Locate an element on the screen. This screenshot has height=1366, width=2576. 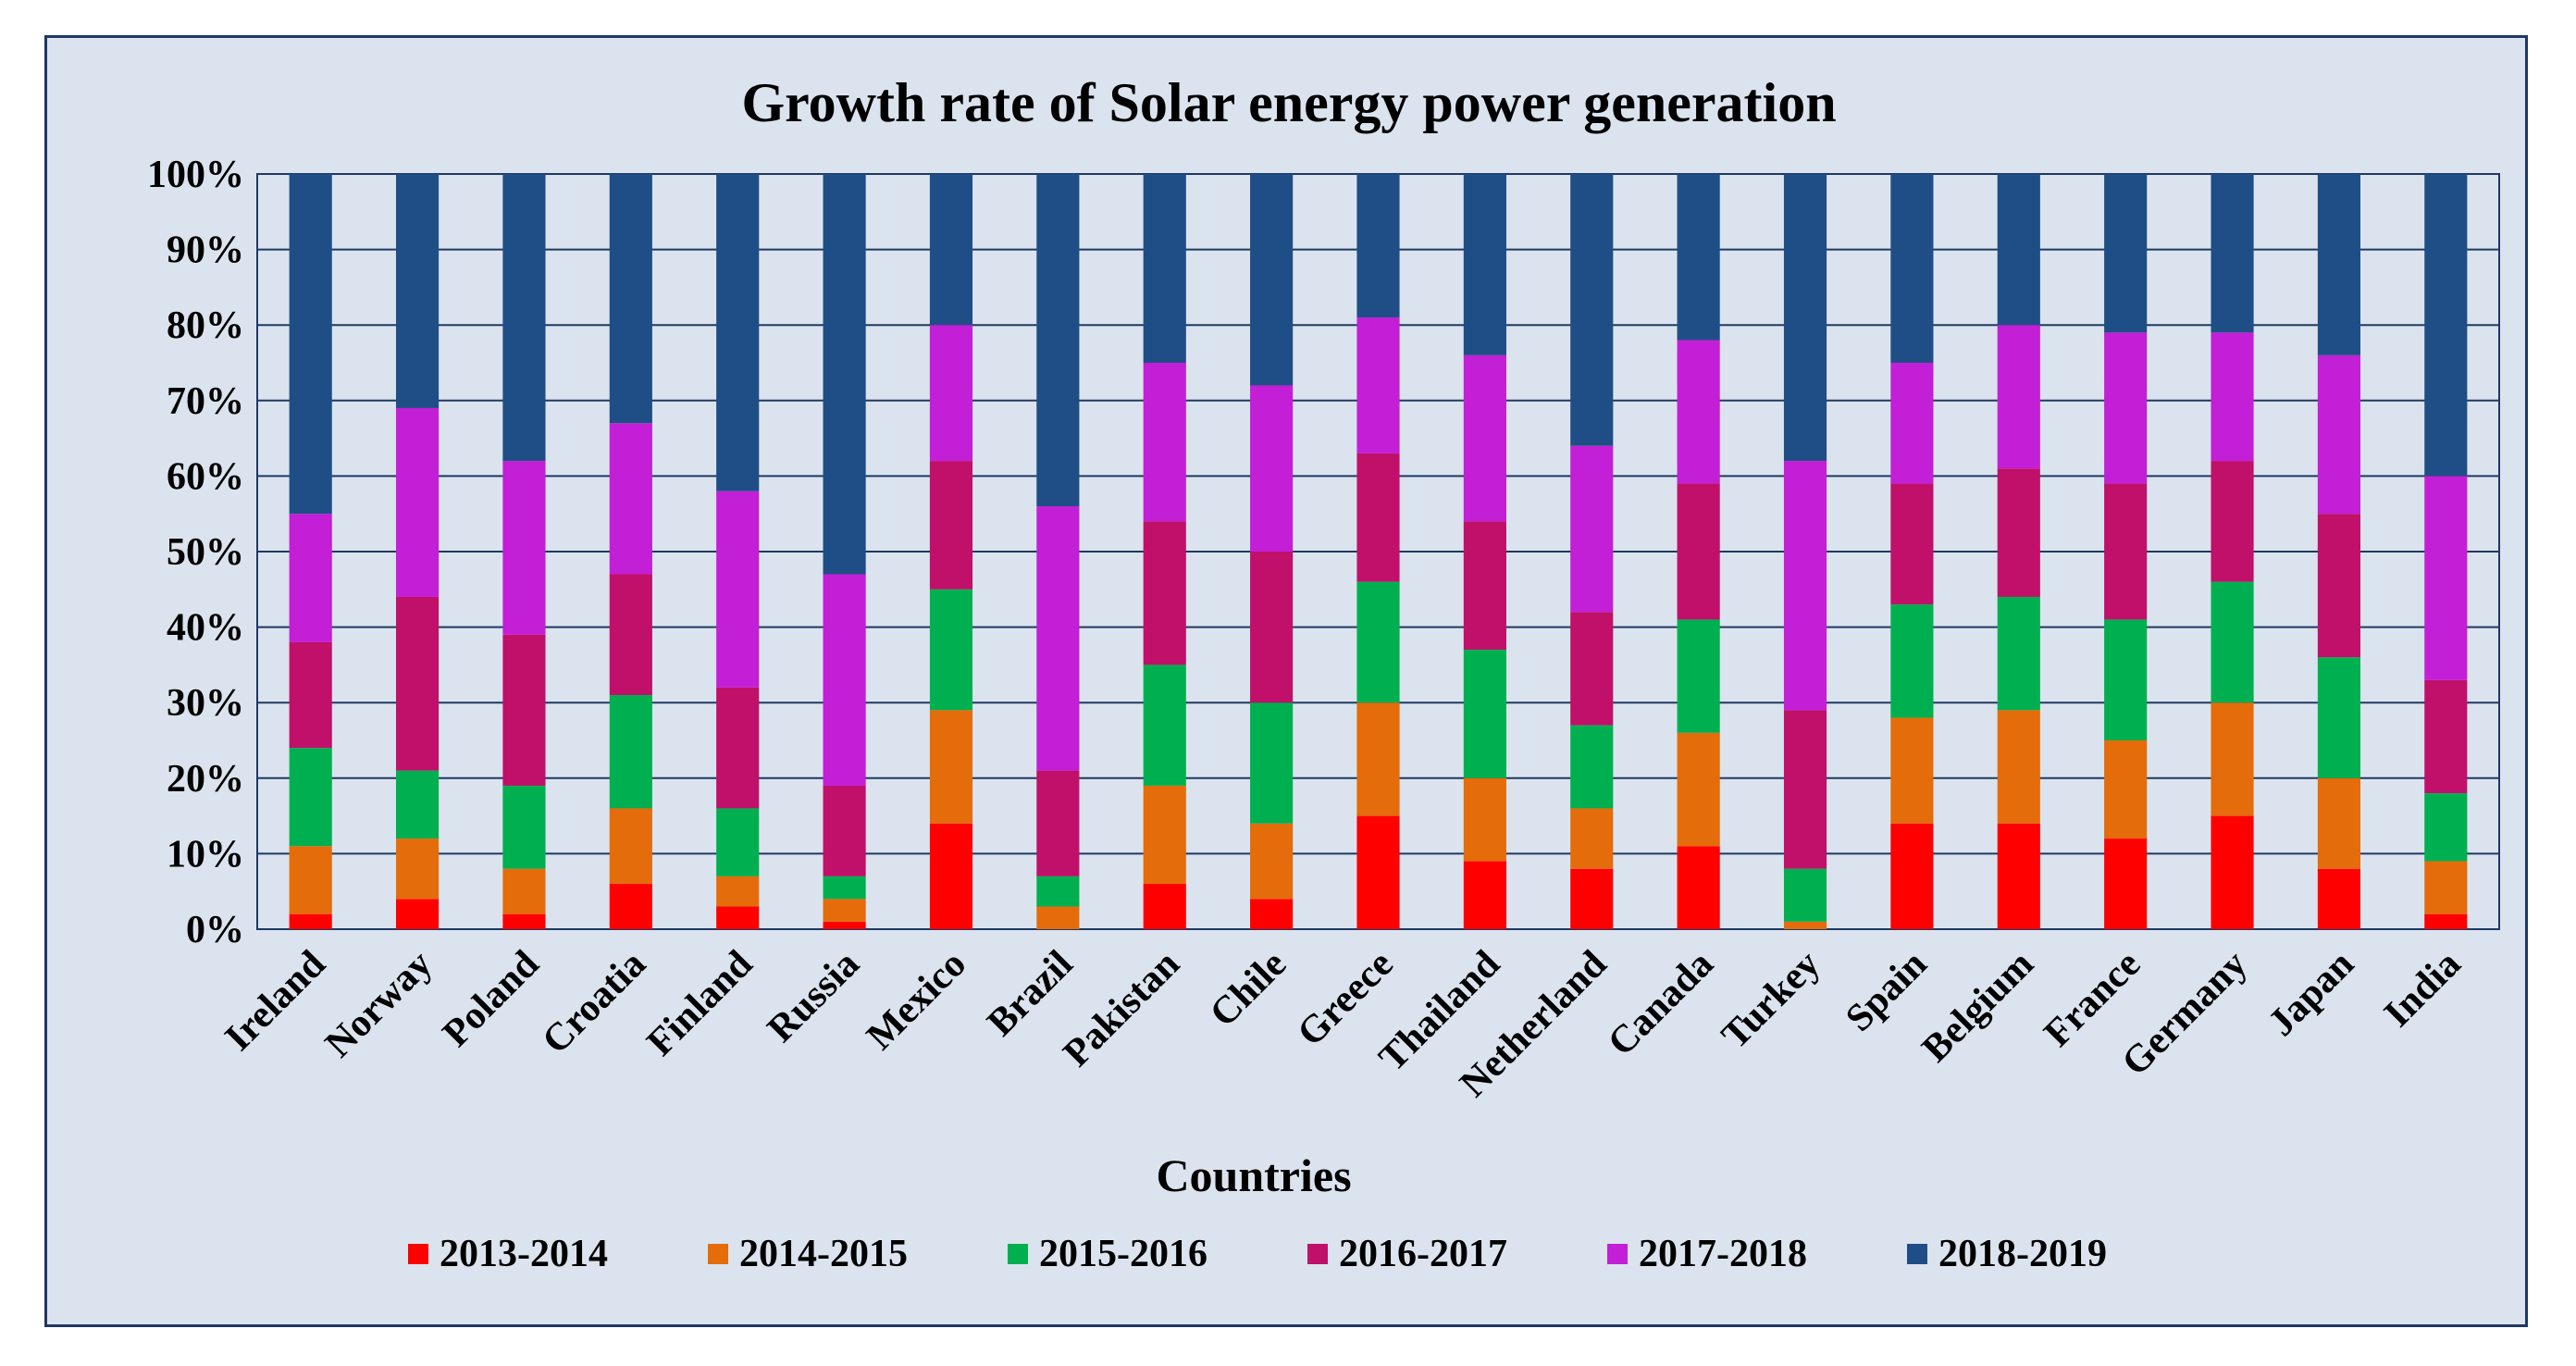
bar-2015-2016-mexico is located at coordinates (951, 650).